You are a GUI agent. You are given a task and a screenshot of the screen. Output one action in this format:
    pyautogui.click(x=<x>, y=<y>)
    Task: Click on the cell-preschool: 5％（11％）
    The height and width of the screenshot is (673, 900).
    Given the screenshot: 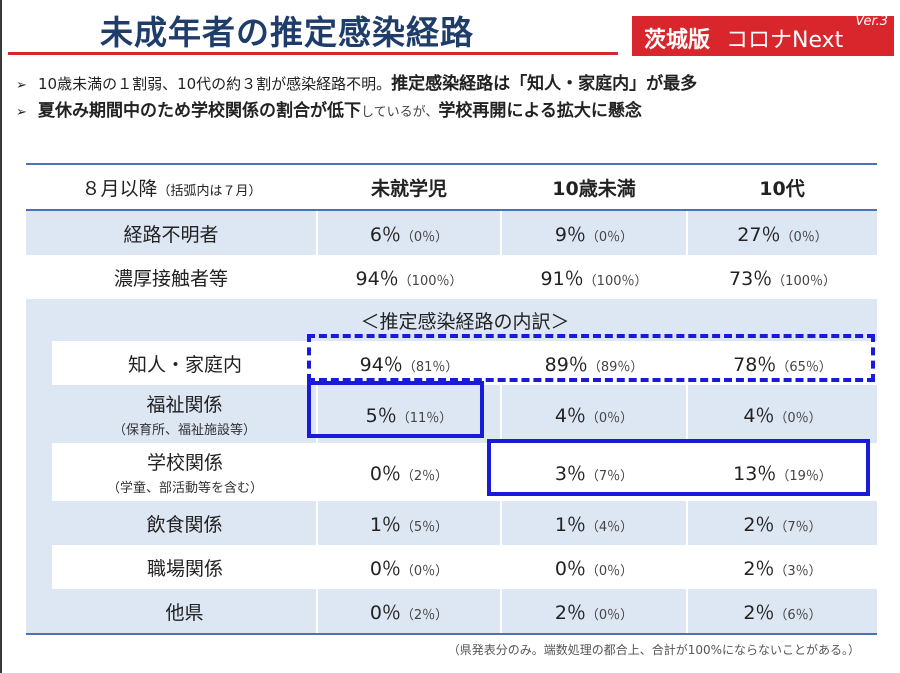 What is the action you would take?
    pyautogui.click(x=409, y=414)
    